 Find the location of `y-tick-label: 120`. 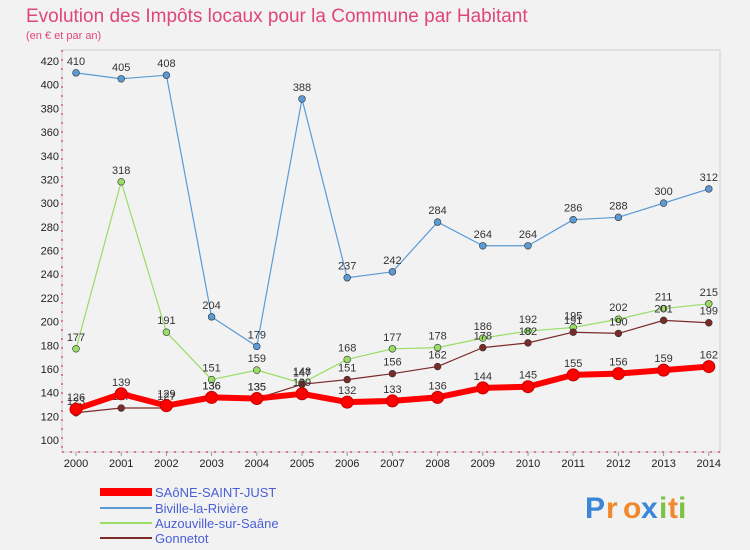

y-tick-label: 120 is located at coordinates (50, 417).